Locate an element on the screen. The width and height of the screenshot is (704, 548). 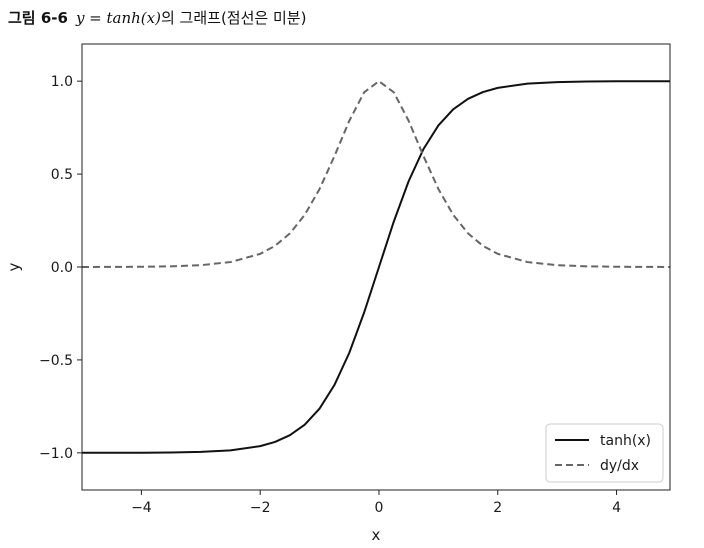
legend-derivative-label: dy/dx is located at coordinates (619, 466).